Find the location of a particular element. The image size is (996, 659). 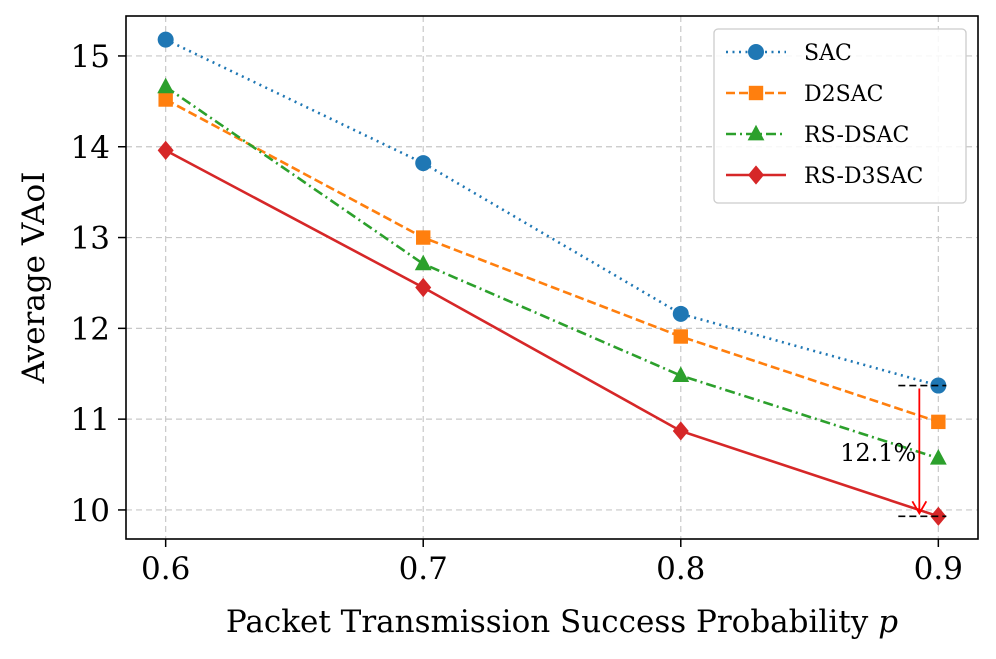

legend: SAC D2SAC RS-DSAC RS-D3SAC is located at coordinates (840, 116).